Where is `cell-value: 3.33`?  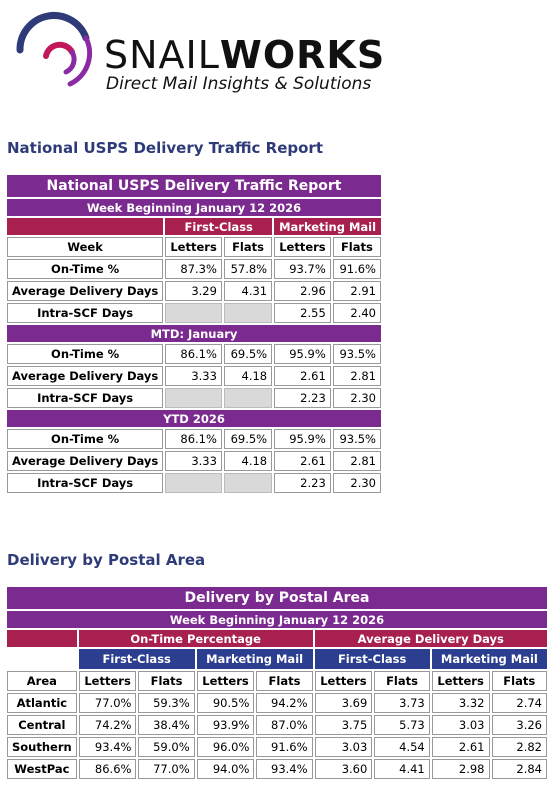
cell-value: 3.33 is located at coordinates (193, 461).